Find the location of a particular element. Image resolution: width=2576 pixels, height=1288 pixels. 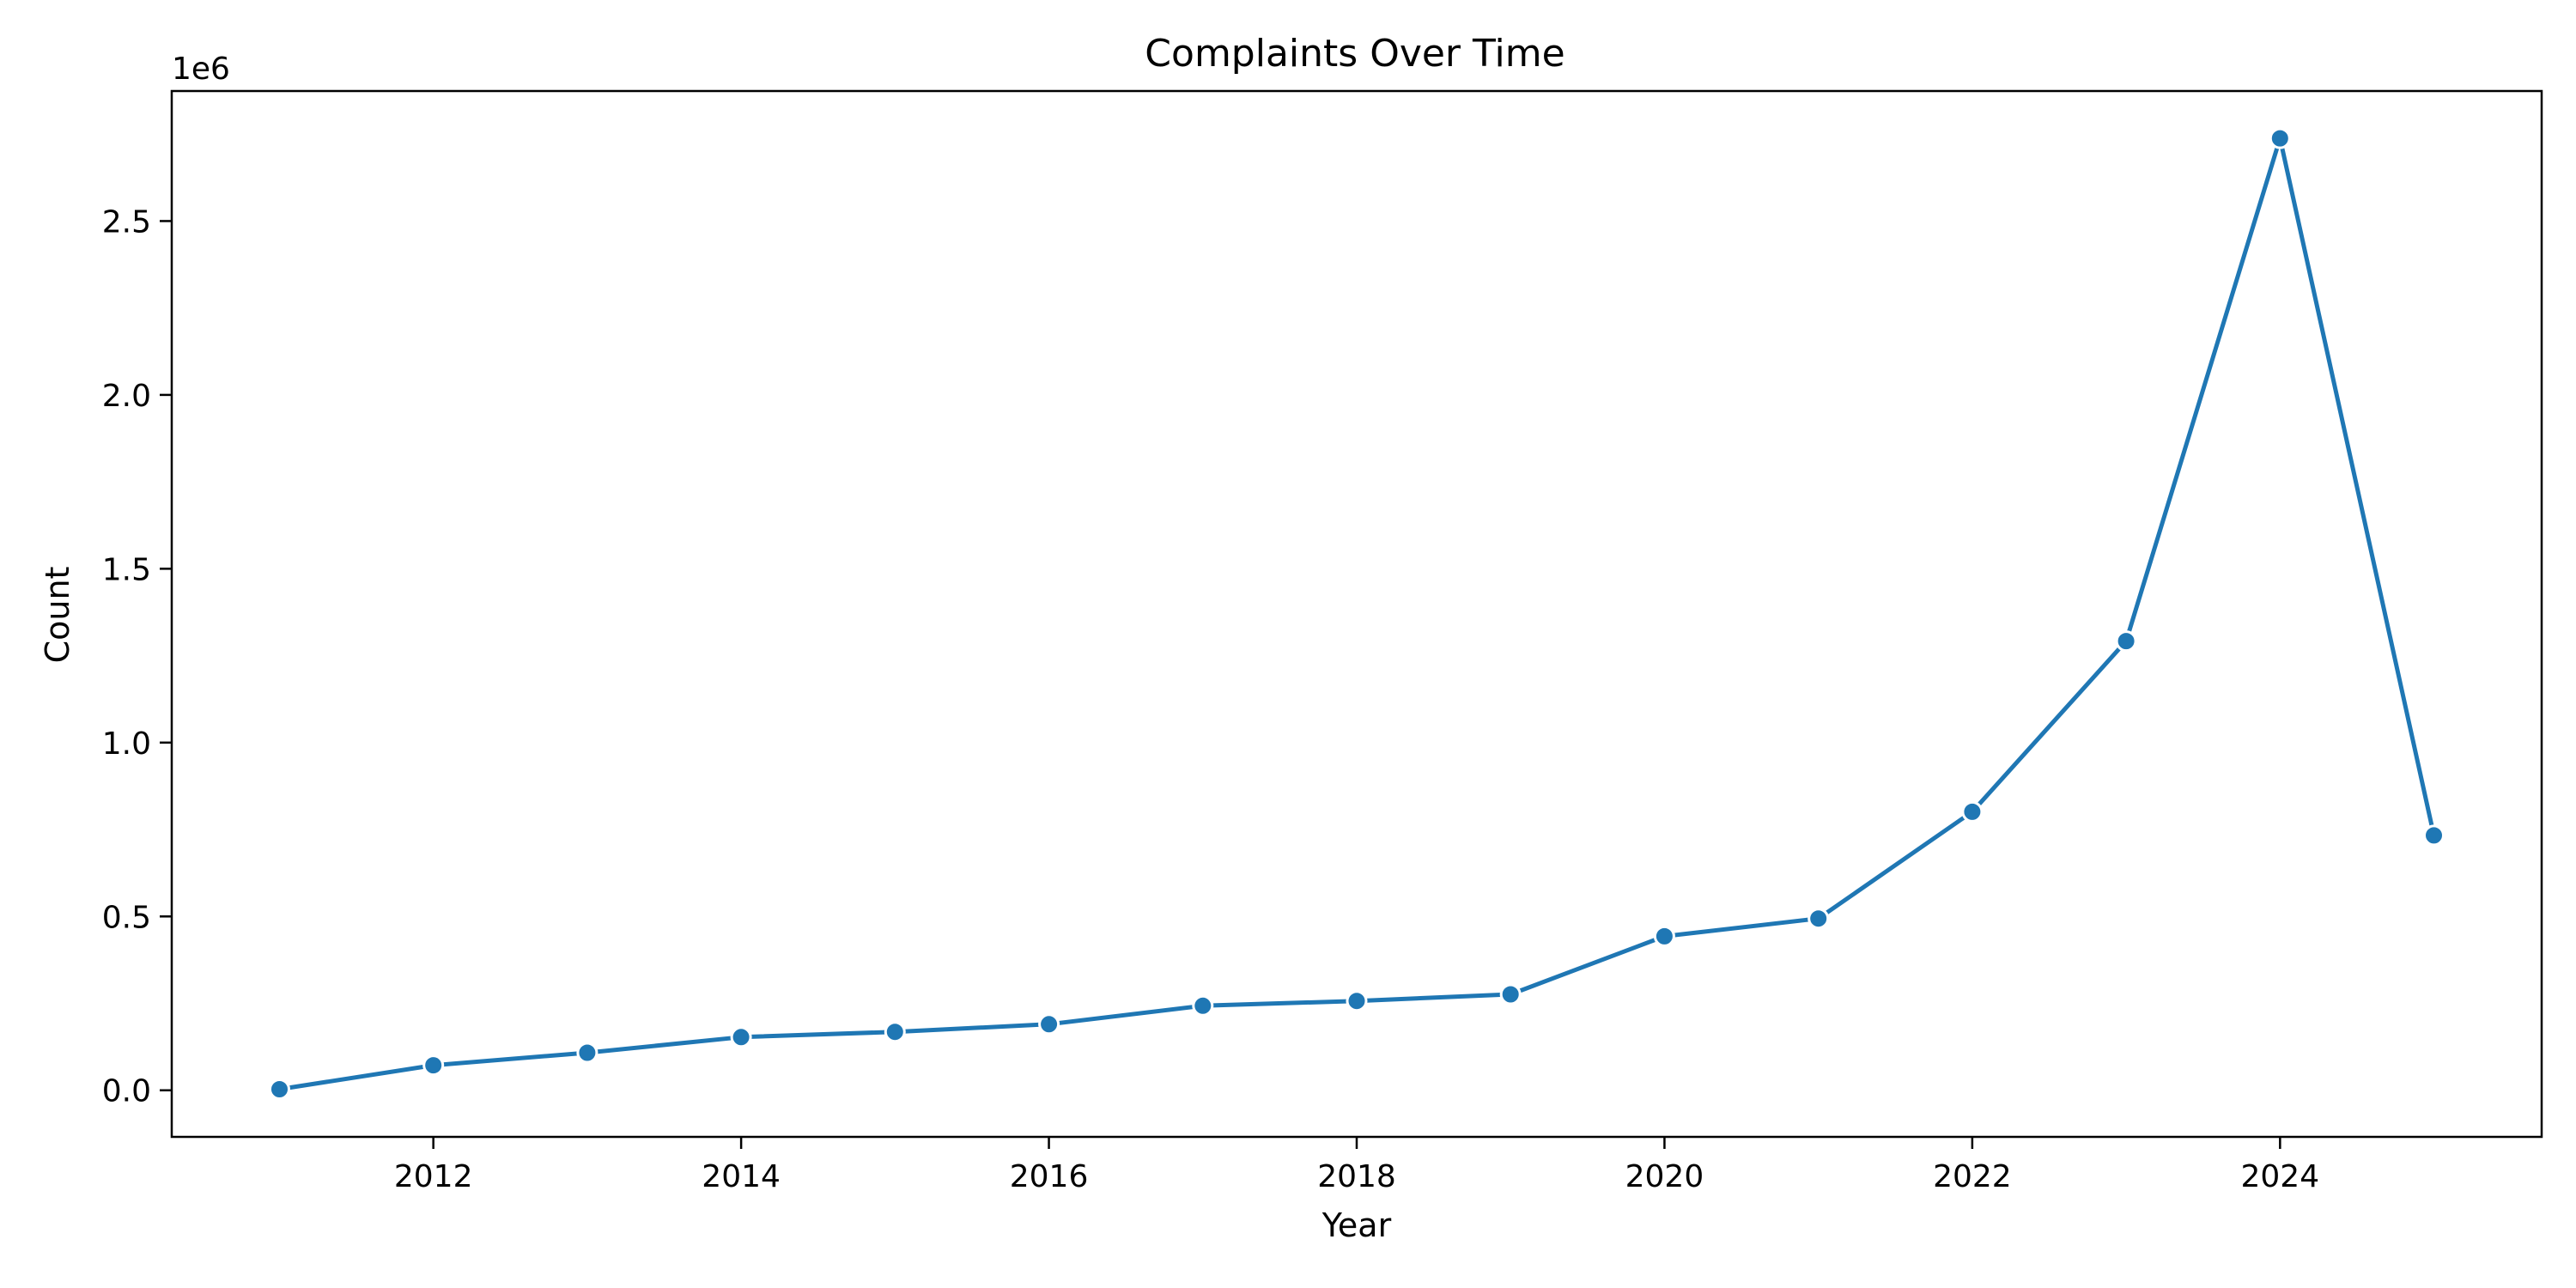

x-tick-label: 2012 is located at coordinates (433, 1177).